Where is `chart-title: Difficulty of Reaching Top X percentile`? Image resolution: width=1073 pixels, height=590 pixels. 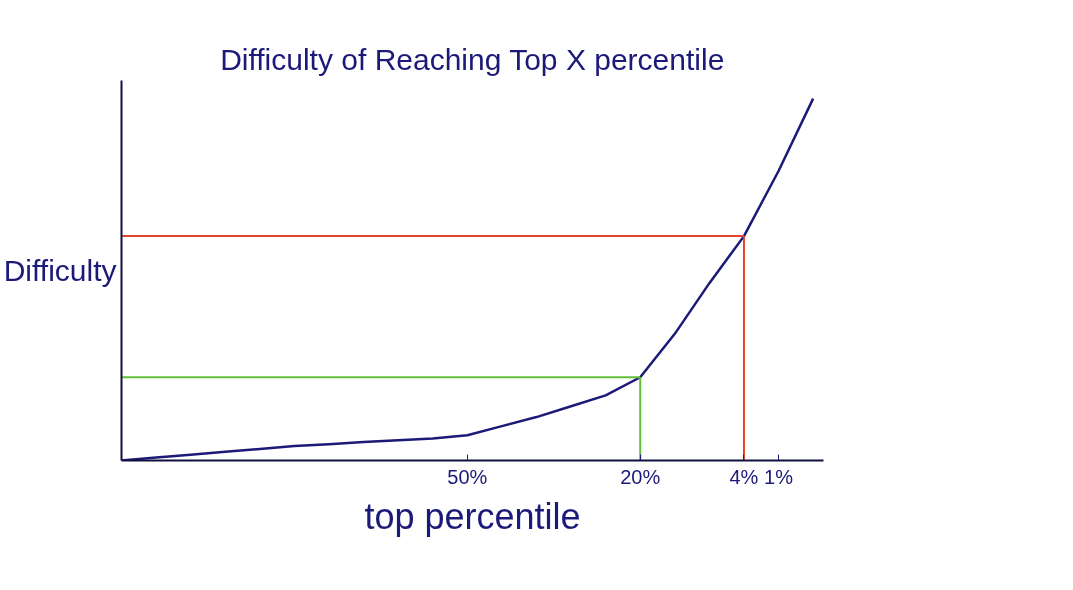
chart-title: Difficulty of Reaching Top X percentile is located at coordinates (472, 59).